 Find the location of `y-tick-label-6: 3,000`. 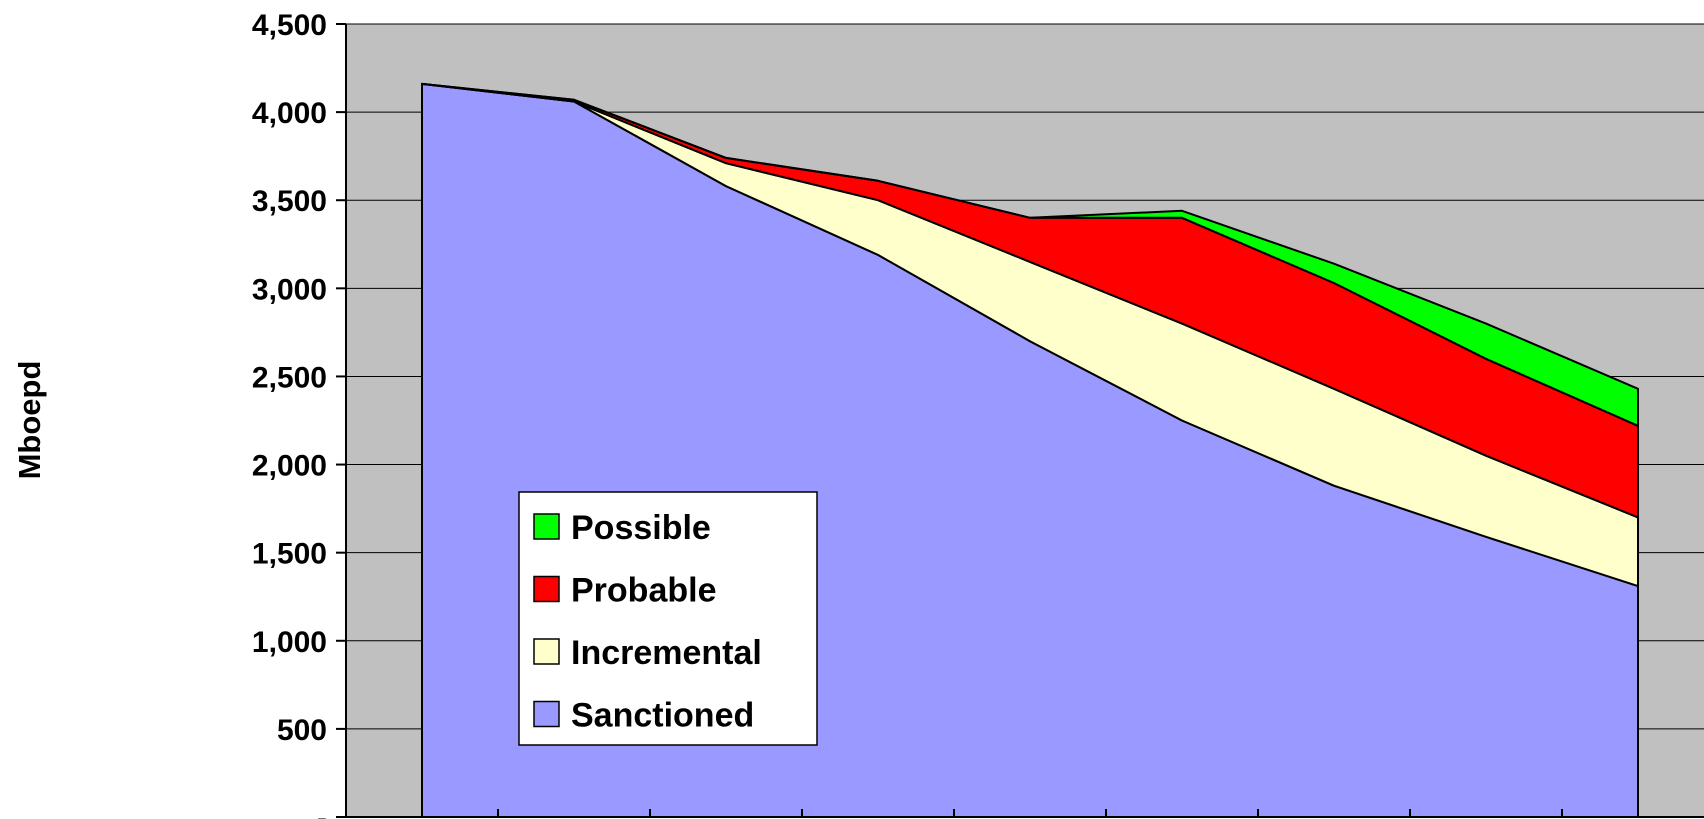

y-tick-label-6: 3,000 is located at coordinates (289, 289).